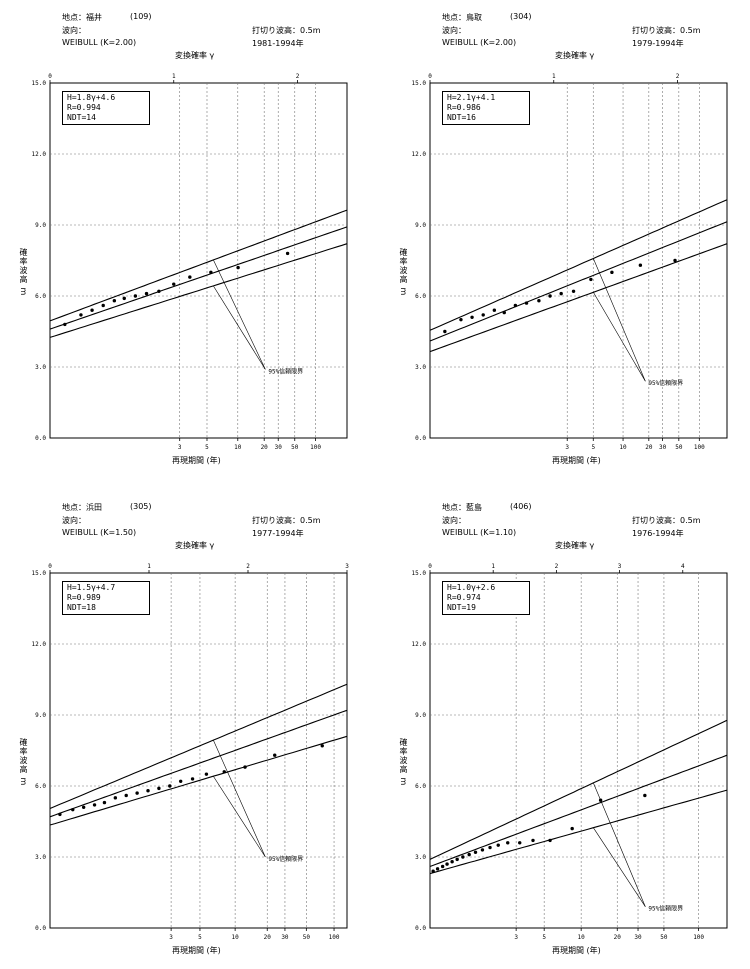  What do you see at coordinates (521, 16) in the screenshot?
I see `station-code: (304)` at bounding box center [521, 16].